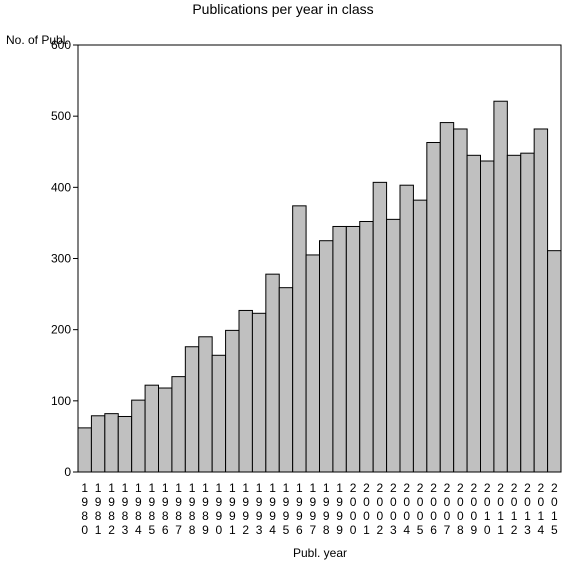 The image size is (567, 567). I want to click on bar-2007, so click(447, 297).